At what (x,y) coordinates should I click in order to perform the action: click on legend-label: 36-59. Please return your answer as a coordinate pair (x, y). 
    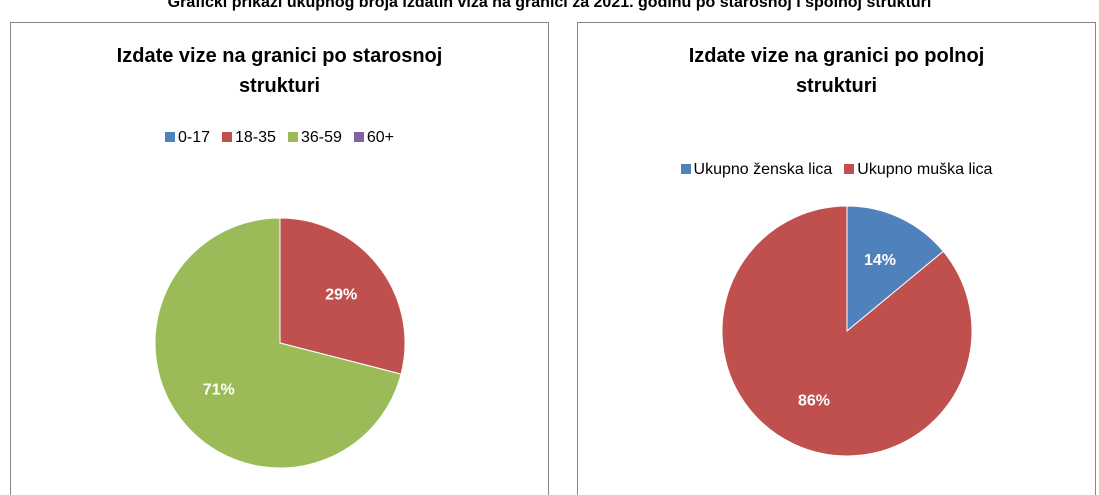
    Looking at the image, I should click on (321, 137).